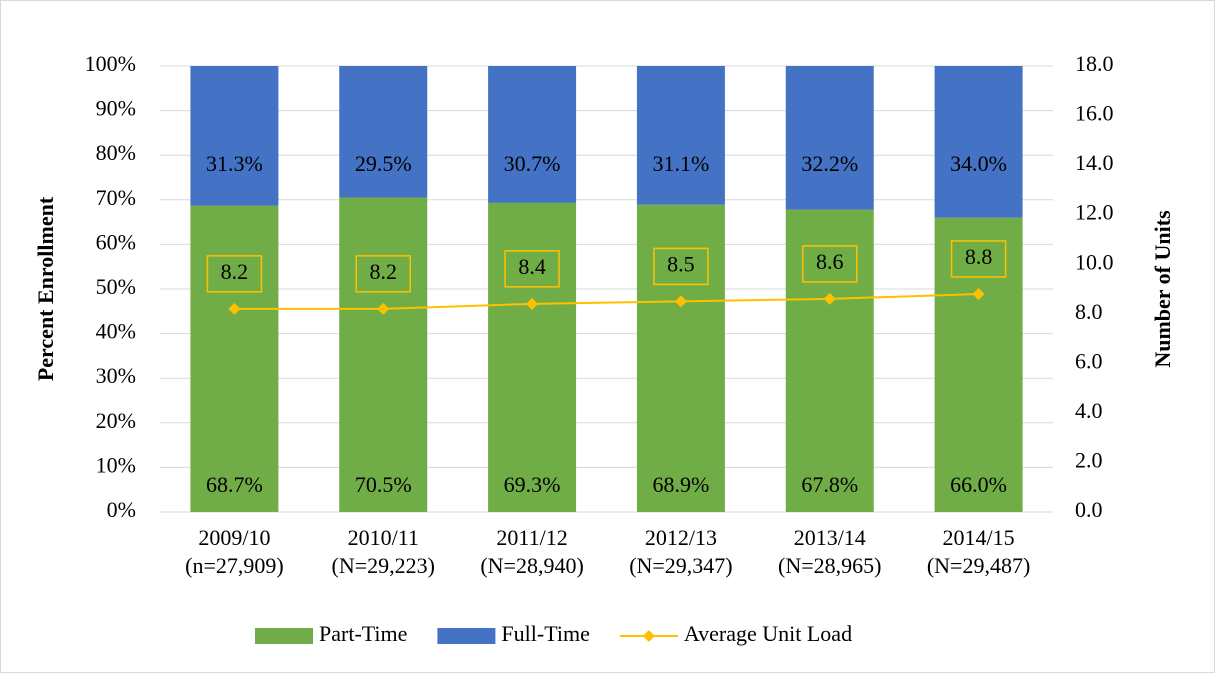 The width and height of the screenshot is (1215, 673). Describe the element at coordinates (829, 163) in the screenshot. I see `data-label: 32.2%` at that location.